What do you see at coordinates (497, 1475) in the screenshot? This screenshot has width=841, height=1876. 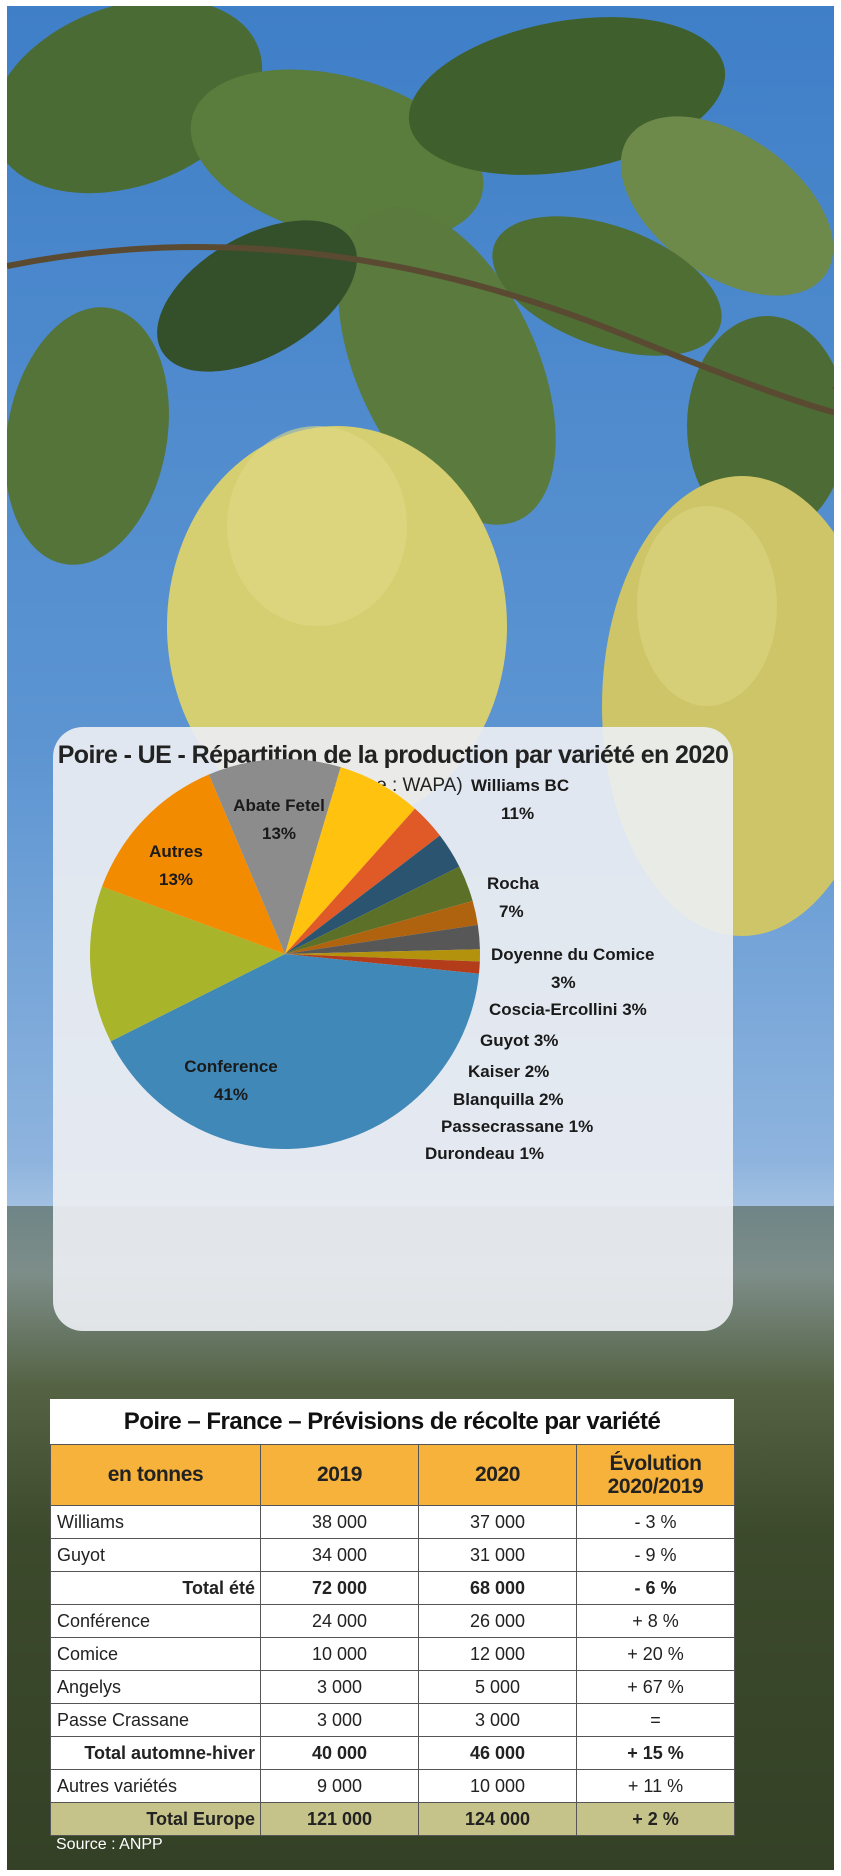 I see `header-2020: 2020` at bounding box center [497, 1475].